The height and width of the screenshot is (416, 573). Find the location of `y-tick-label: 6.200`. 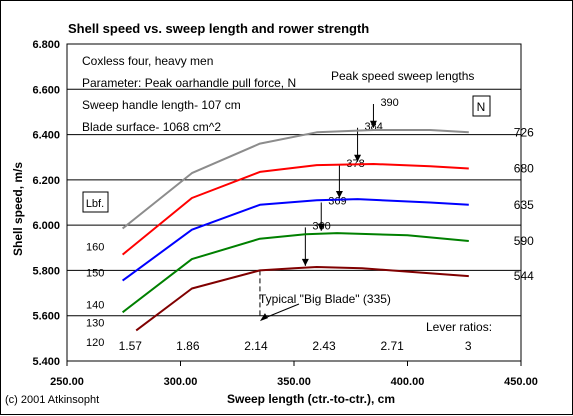

y-tick-label: 6.200 is located at coordinates (46, 181).